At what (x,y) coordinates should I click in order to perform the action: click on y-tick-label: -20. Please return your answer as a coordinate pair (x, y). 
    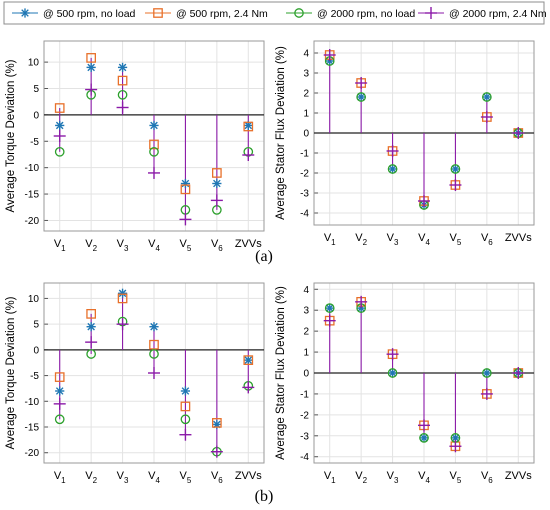
    Looking at the image, I should click on (32, 453).